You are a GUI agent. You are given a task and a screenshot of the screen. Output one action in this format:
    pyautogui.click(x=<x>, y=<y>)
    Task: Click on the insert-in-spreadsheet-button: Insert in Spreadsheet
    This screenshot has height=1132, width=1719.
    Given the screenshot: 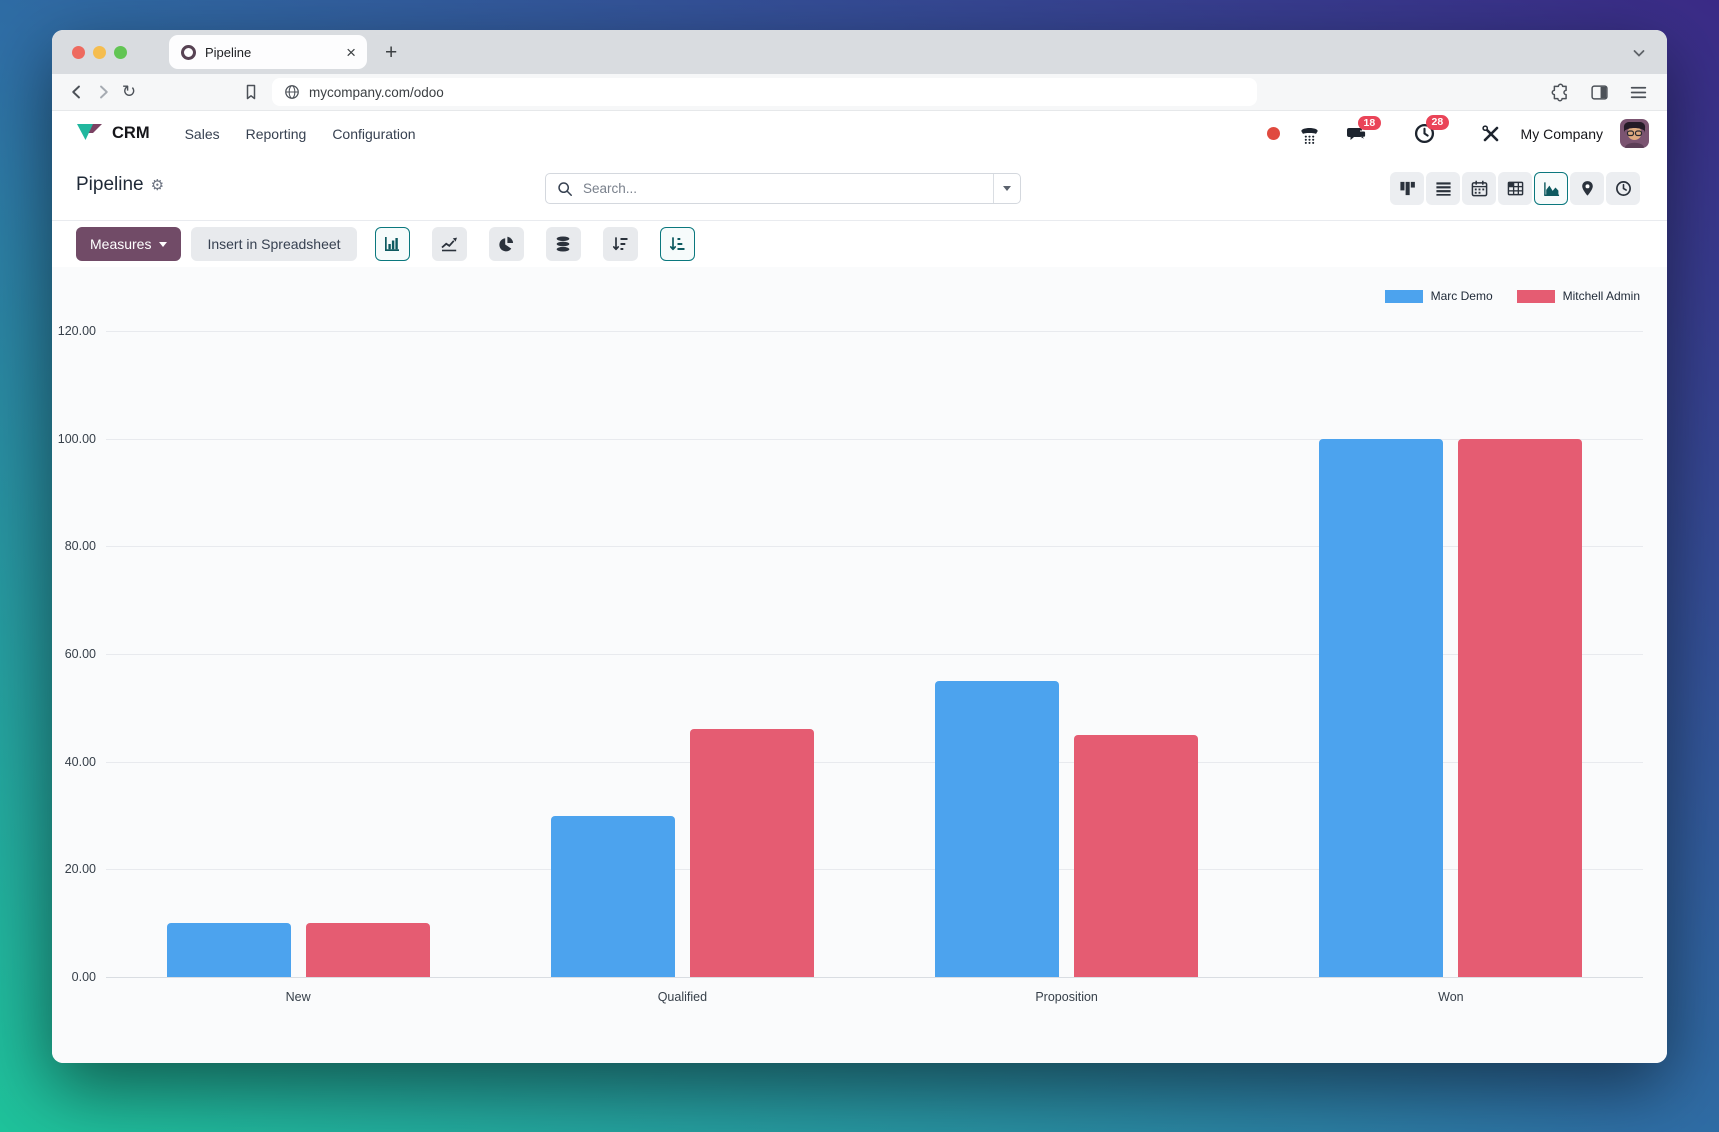 What is the action you would take?
    pyautogui.click(x=274, y=244)
    